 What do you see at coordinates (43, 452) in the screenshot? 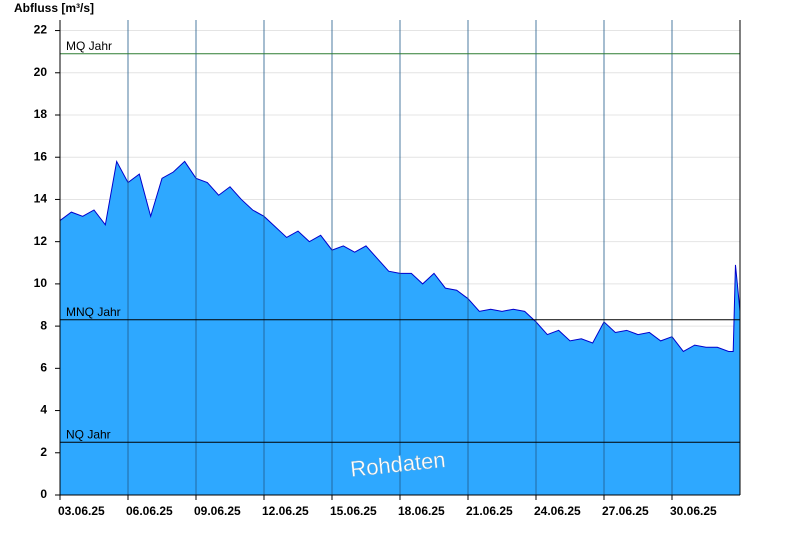
I see `y-tick-label: 2` at bounding box center [43, 452].